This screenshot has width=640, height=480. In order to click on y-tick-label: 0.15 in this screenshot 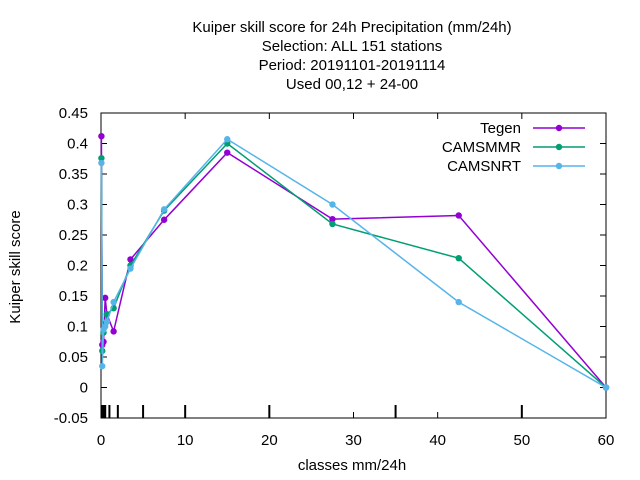, I will do `click(73, 296)`.